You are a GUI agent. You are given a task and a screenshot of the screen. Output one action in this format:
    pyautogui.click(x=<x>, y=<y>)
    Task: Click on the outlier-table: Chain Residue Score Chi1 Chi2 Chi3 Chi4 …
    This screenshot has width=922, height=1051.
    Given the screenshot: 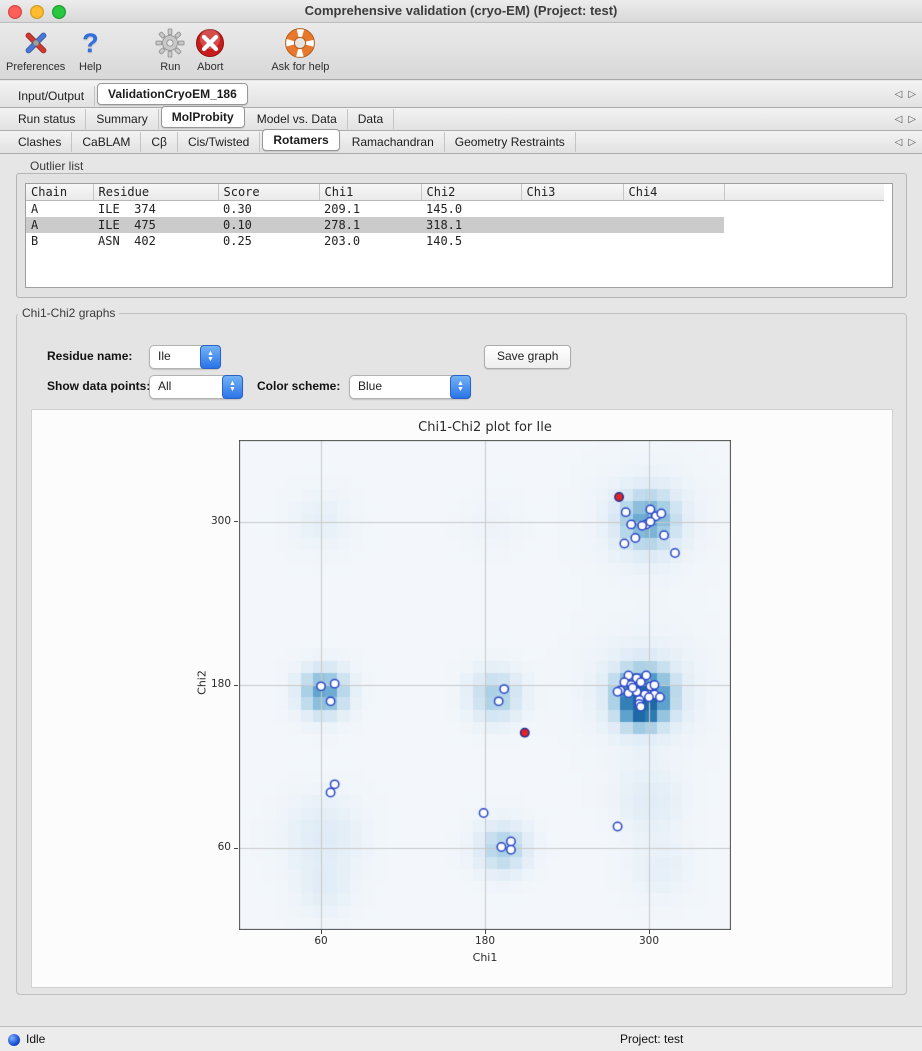 What is the action you would take?
    pyautogui.click(x=459, y=235)
    